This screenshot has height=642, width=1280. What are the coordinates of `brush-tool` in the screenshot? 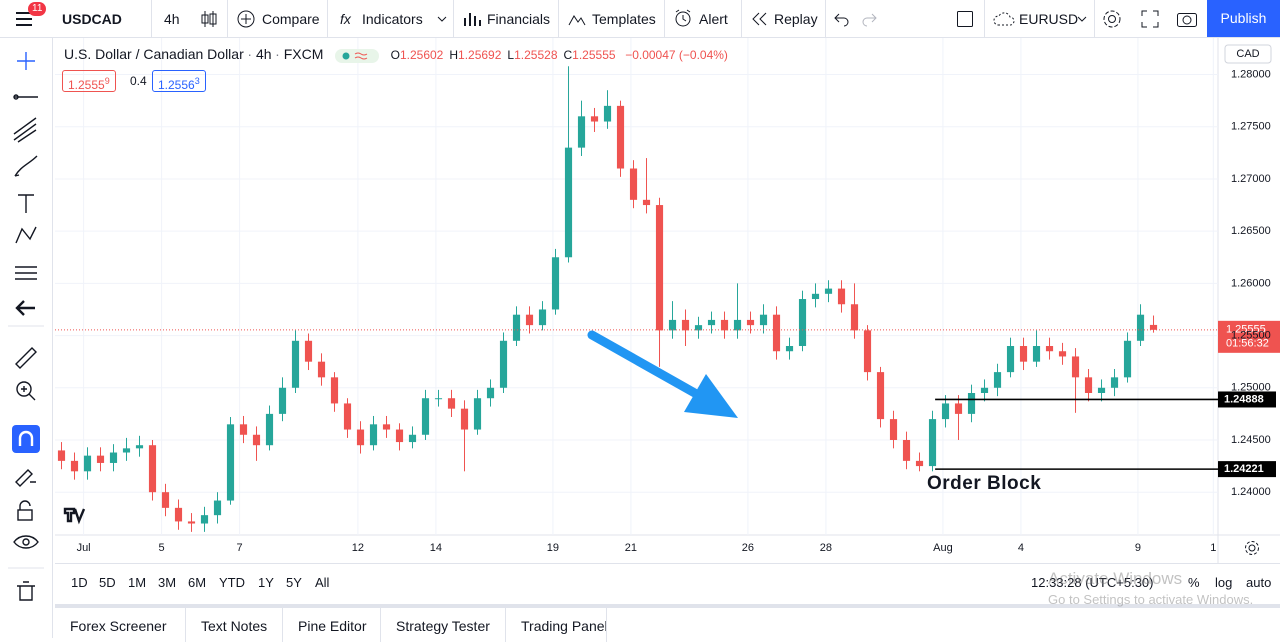 It's located at (26, 166).